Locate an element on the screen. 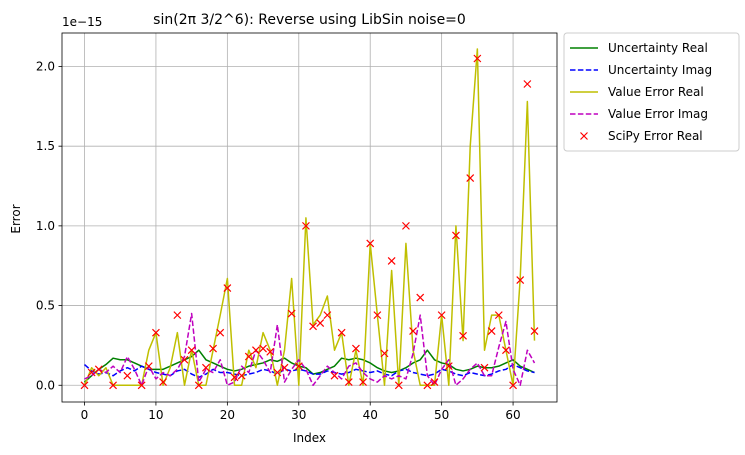 The height and width of the screenshot is (455, 745). y-tick-label: 1.5 is located at coordinates (45, 146).